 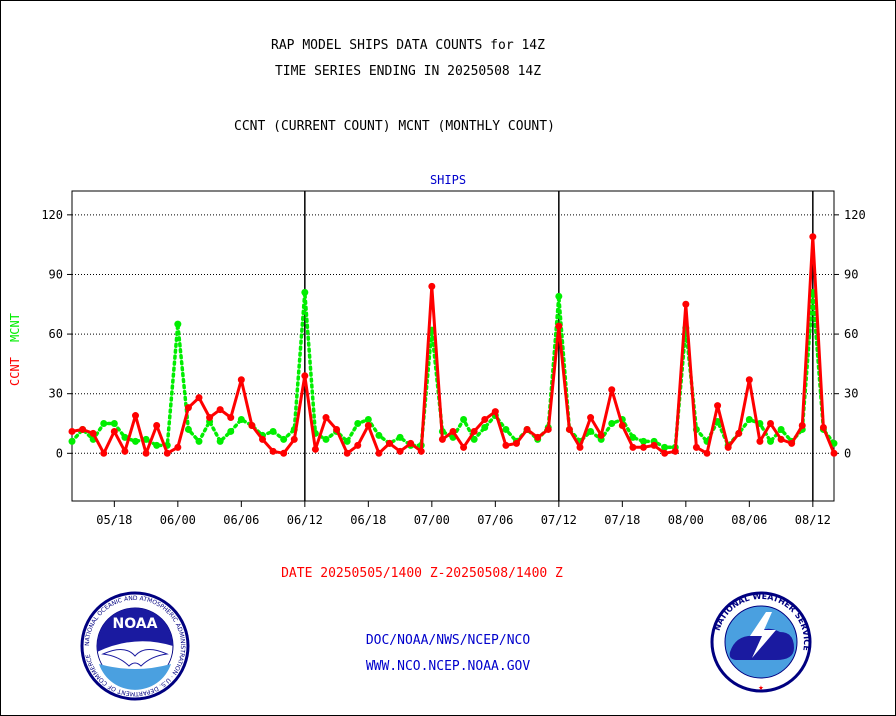 What do you see at coordinates (59, 453) in the screenshot?
I see `y-tick-label-left: 0` at bounding box center [59, 453].